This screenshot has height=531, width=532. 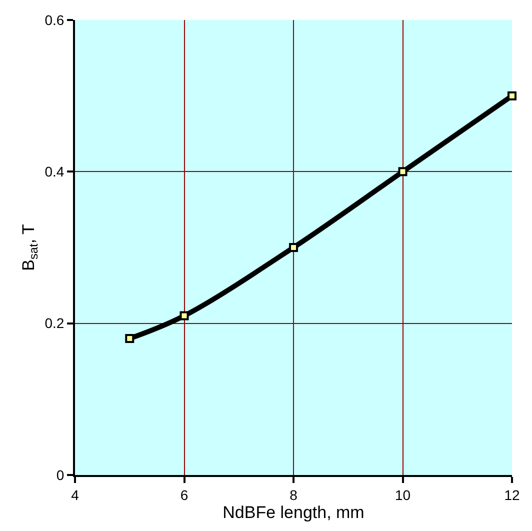 What do you see at coordinates (402, 494) in the screenshot?
I see `x-tick-label: 10` at bounding box center [402, 494].